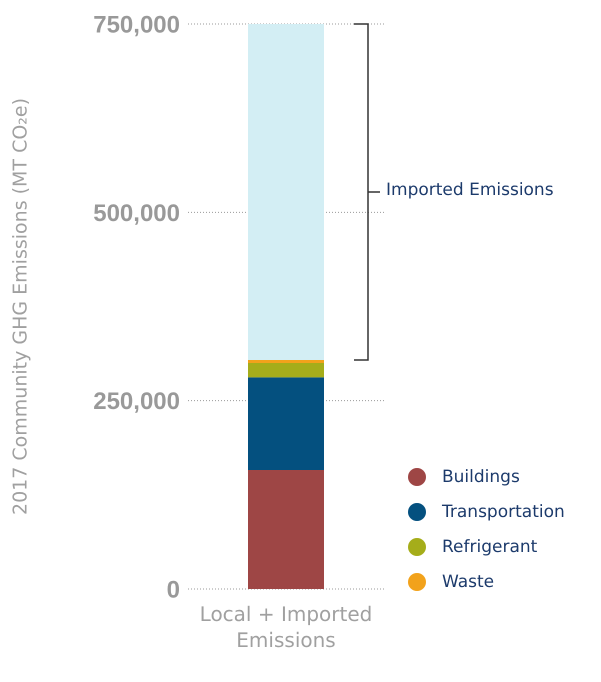  What do you see at coordinates (470, 190) in the screenshot?
I see `text: Imported Emissions` at bounding box center [470, 190].